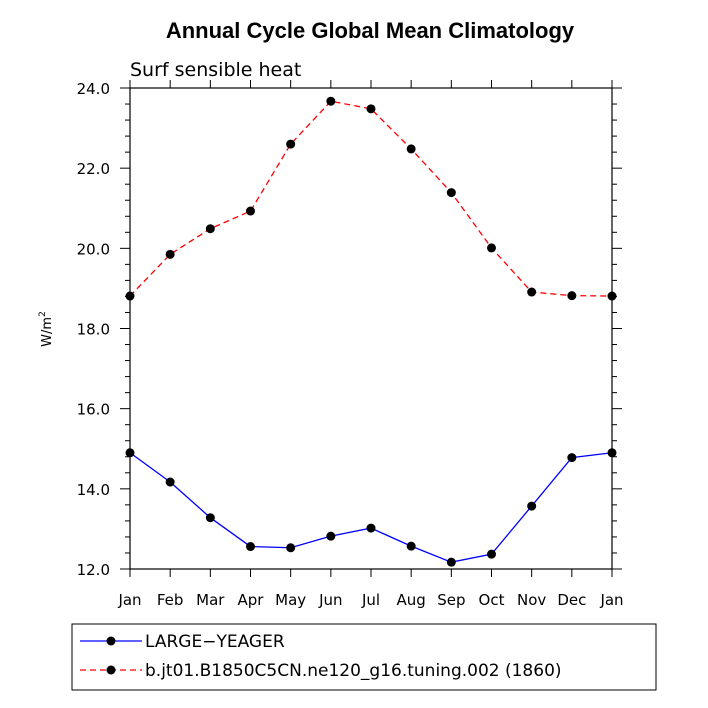 The width and height of the screenshot is (708, 708). I want to click on y-axis-label-text: W/m, so click(47, 332).